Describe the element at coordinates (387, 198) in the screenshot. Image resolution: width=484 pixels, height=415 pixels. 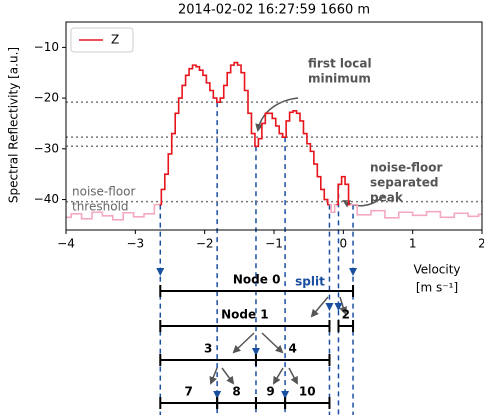
I see `annotation: peak` at that location.